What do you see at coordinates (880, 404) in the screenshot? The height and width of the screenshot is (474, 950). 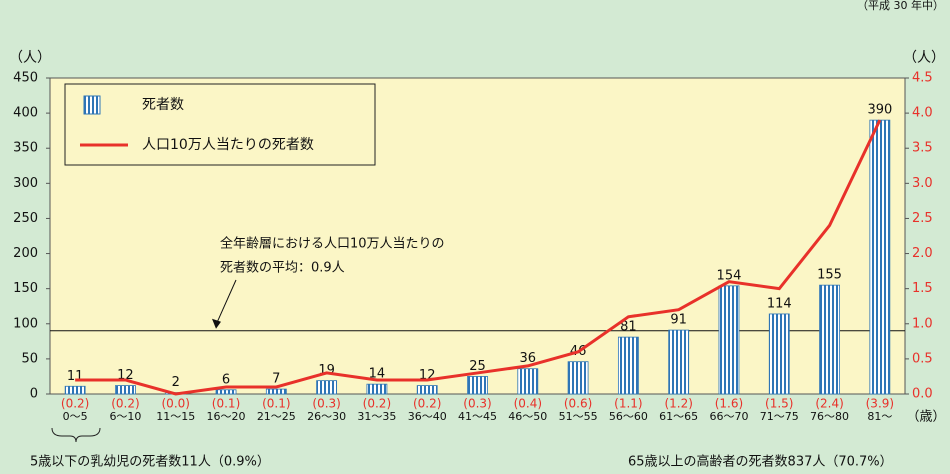 I see `line-value-label: (3.9)` at bounding box center [880, 404].